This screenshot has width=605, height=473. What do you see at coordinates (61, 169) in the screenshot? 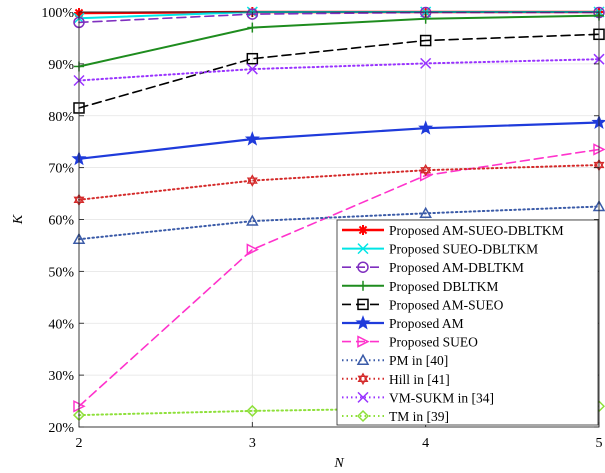
I see `y-tick-label: 70%` at bounding box center [61, 169].